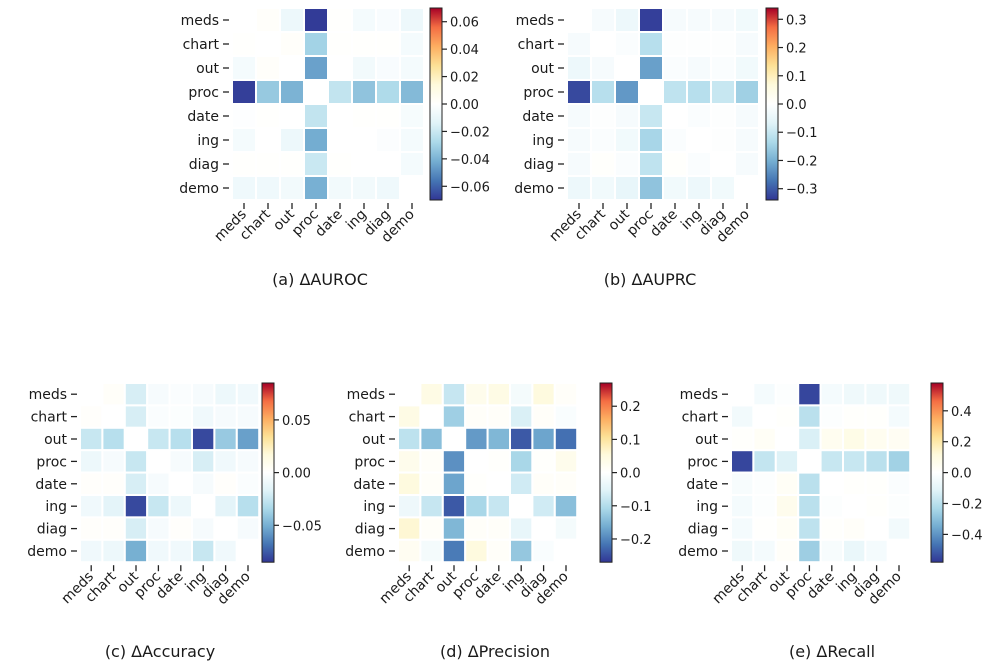 This screenshot has width=997, height=669. What do you see at coordinates (809, 551) in the screenshot?
I see `heatmap-cell-demo-proc` at bounding box center [809, 551].